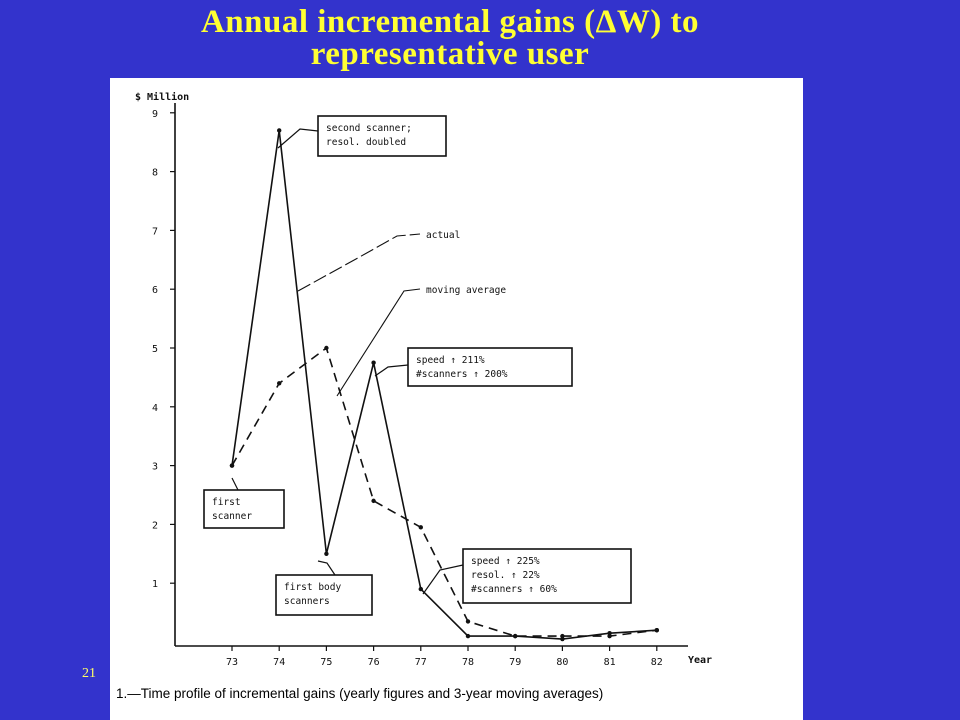 The height and width of the screenshot is (720, 960). What do you see at coordinates (155, 525) in the screenshot?
I see `y-tick-label: 2` at bounding box center [155, 525].